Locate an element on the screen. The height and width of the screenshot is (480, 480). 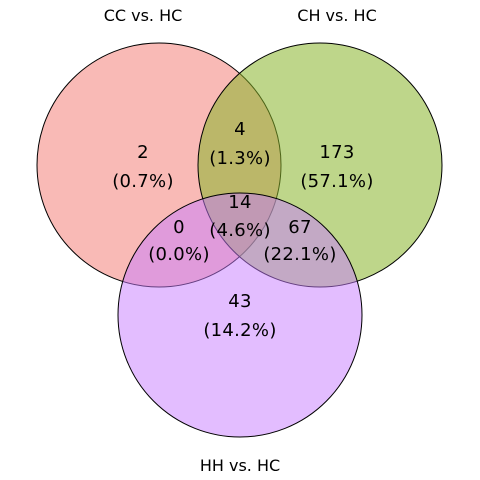
region-hh-only-pct: (14.2%) is located at coordinates (239, 330).